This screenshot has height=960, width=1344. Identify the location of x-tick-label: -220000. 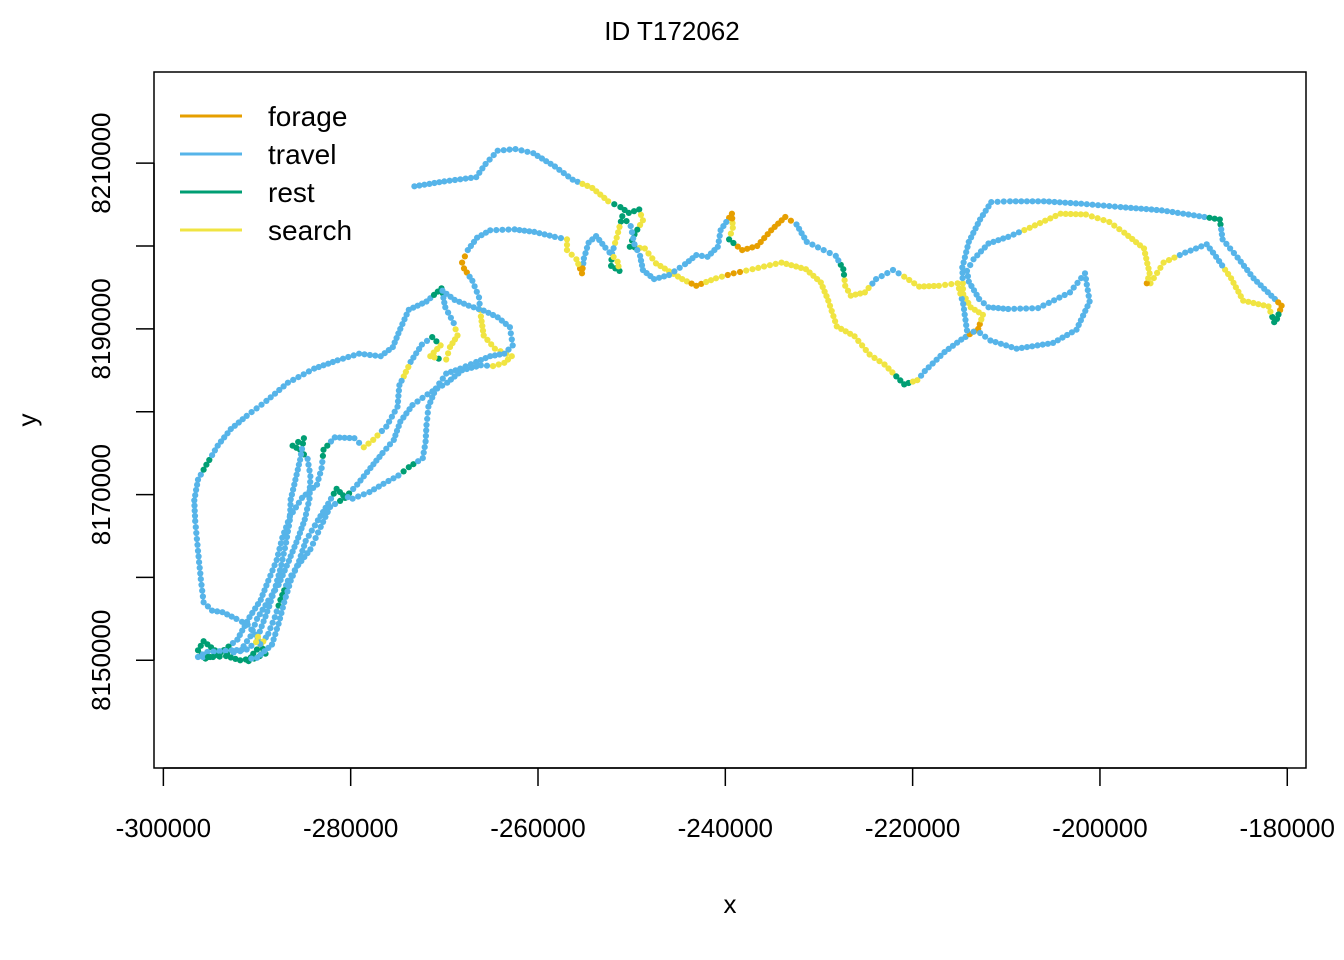
(912, 828).